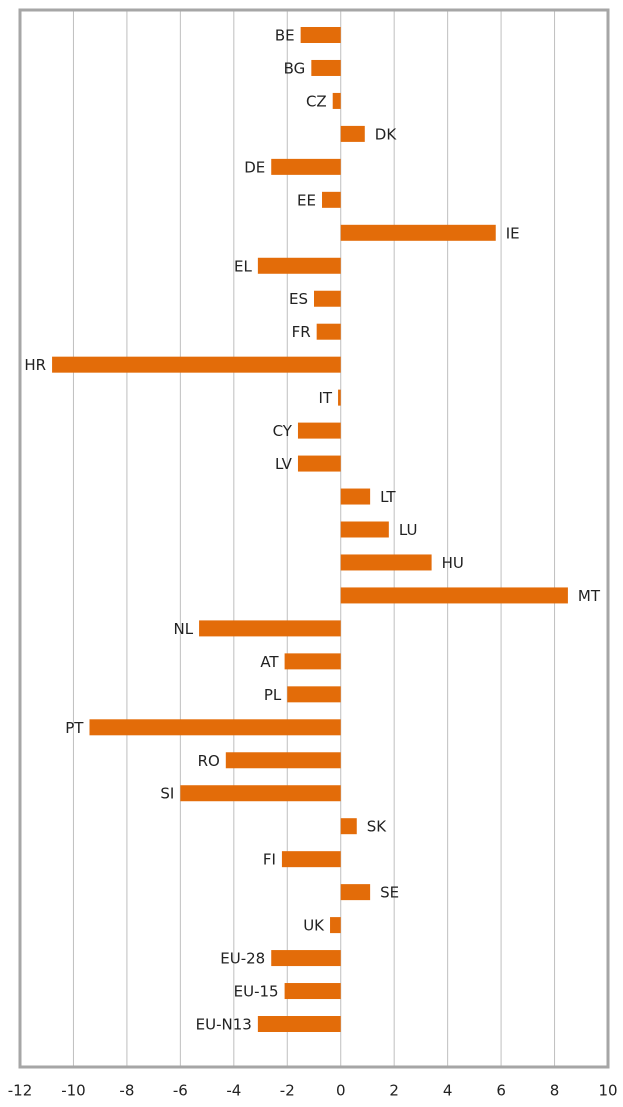 This screenshot has width=623, height=1107. I want to click on bar-label: EE, so click(306, 200).